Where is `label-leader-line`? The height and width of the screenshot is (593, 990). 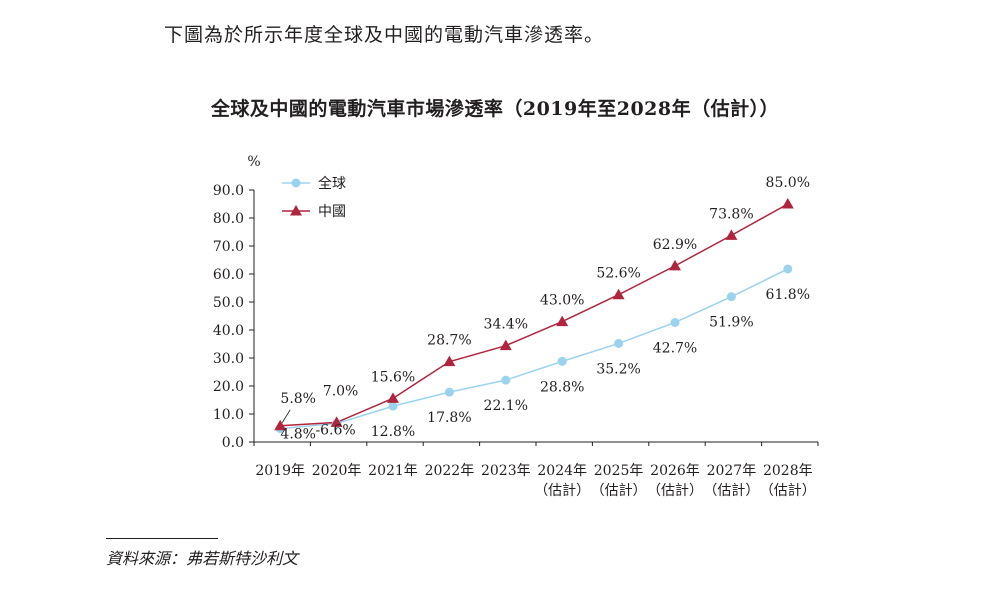
label-leader-line is located at coordinates (286, 416).